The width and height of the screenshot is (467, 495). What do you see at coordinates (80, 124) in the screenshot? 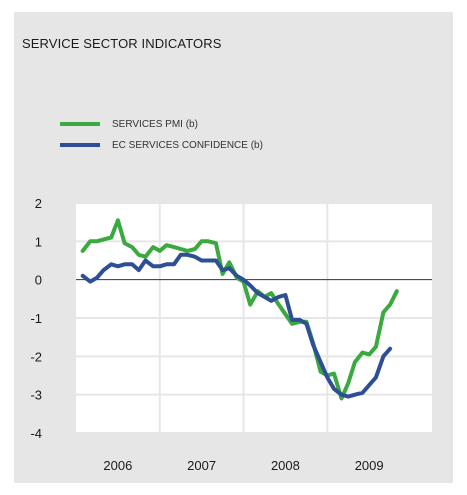
I see `legend-swatch-services-pmi` at bounding box center [80, 124].